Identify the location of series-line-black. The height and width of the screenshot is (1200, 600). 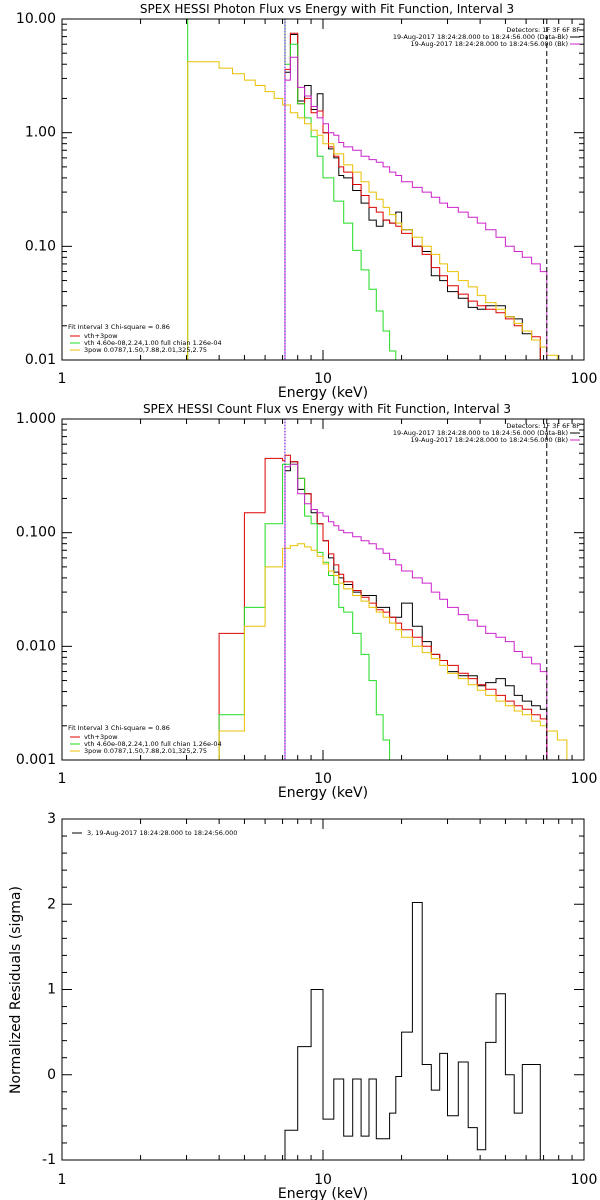
(415, 1031).